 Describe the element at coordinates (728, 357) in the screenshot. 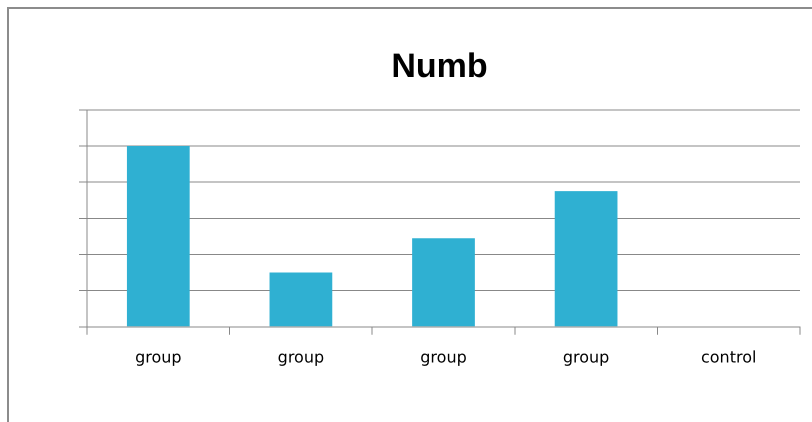

I see `x-tick-label: control` at that location.